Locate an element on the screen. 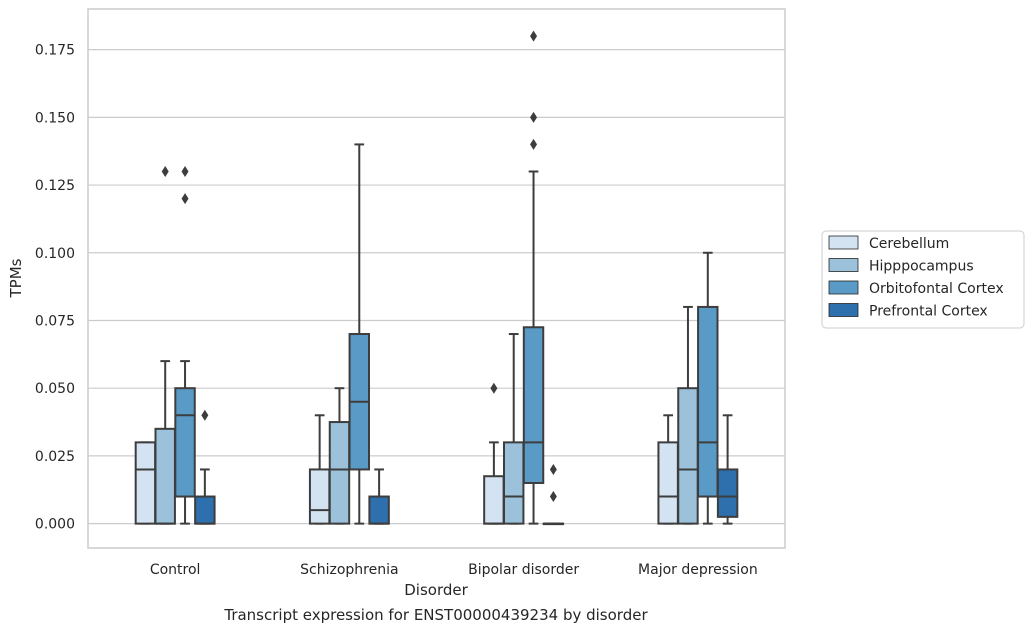 This screenshot has width=1033, height=634. y-tick-label: 0.175 is located at coordinates (55, 51).